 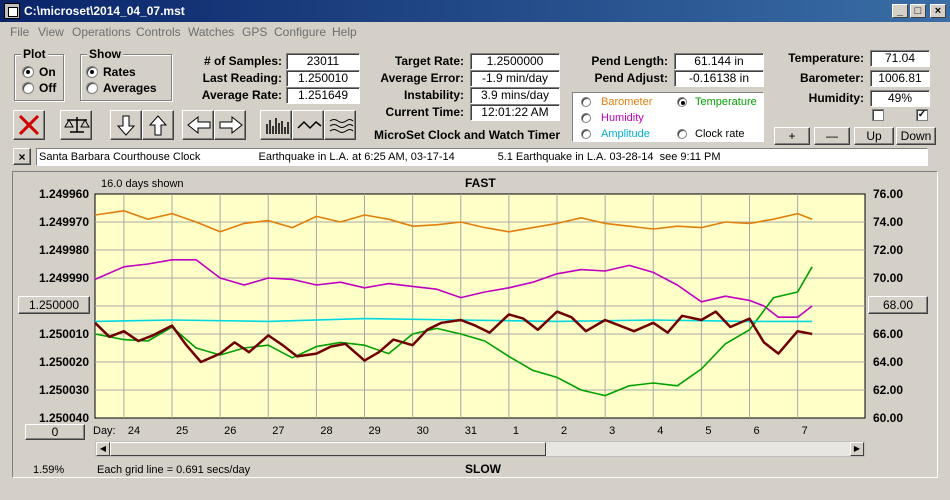 I want to click on multi-wave-button, so click(x=340, y=125).